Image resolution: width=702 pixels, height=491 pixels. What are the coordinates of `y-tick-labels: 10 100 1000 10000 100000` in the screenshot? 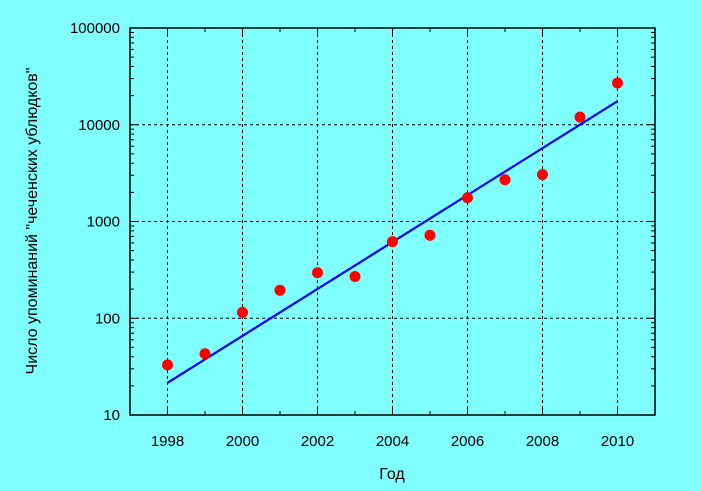 It's located at (95, 222).